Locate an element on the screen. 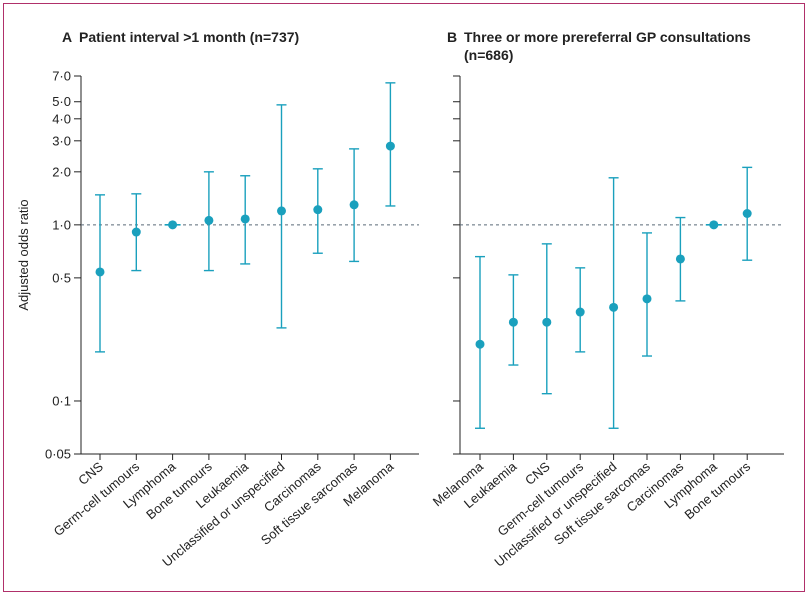 The width and height of the screenshot is (810, 597). panel-a-y-tick-label: 7·0 is located at coordinates (61, 76).